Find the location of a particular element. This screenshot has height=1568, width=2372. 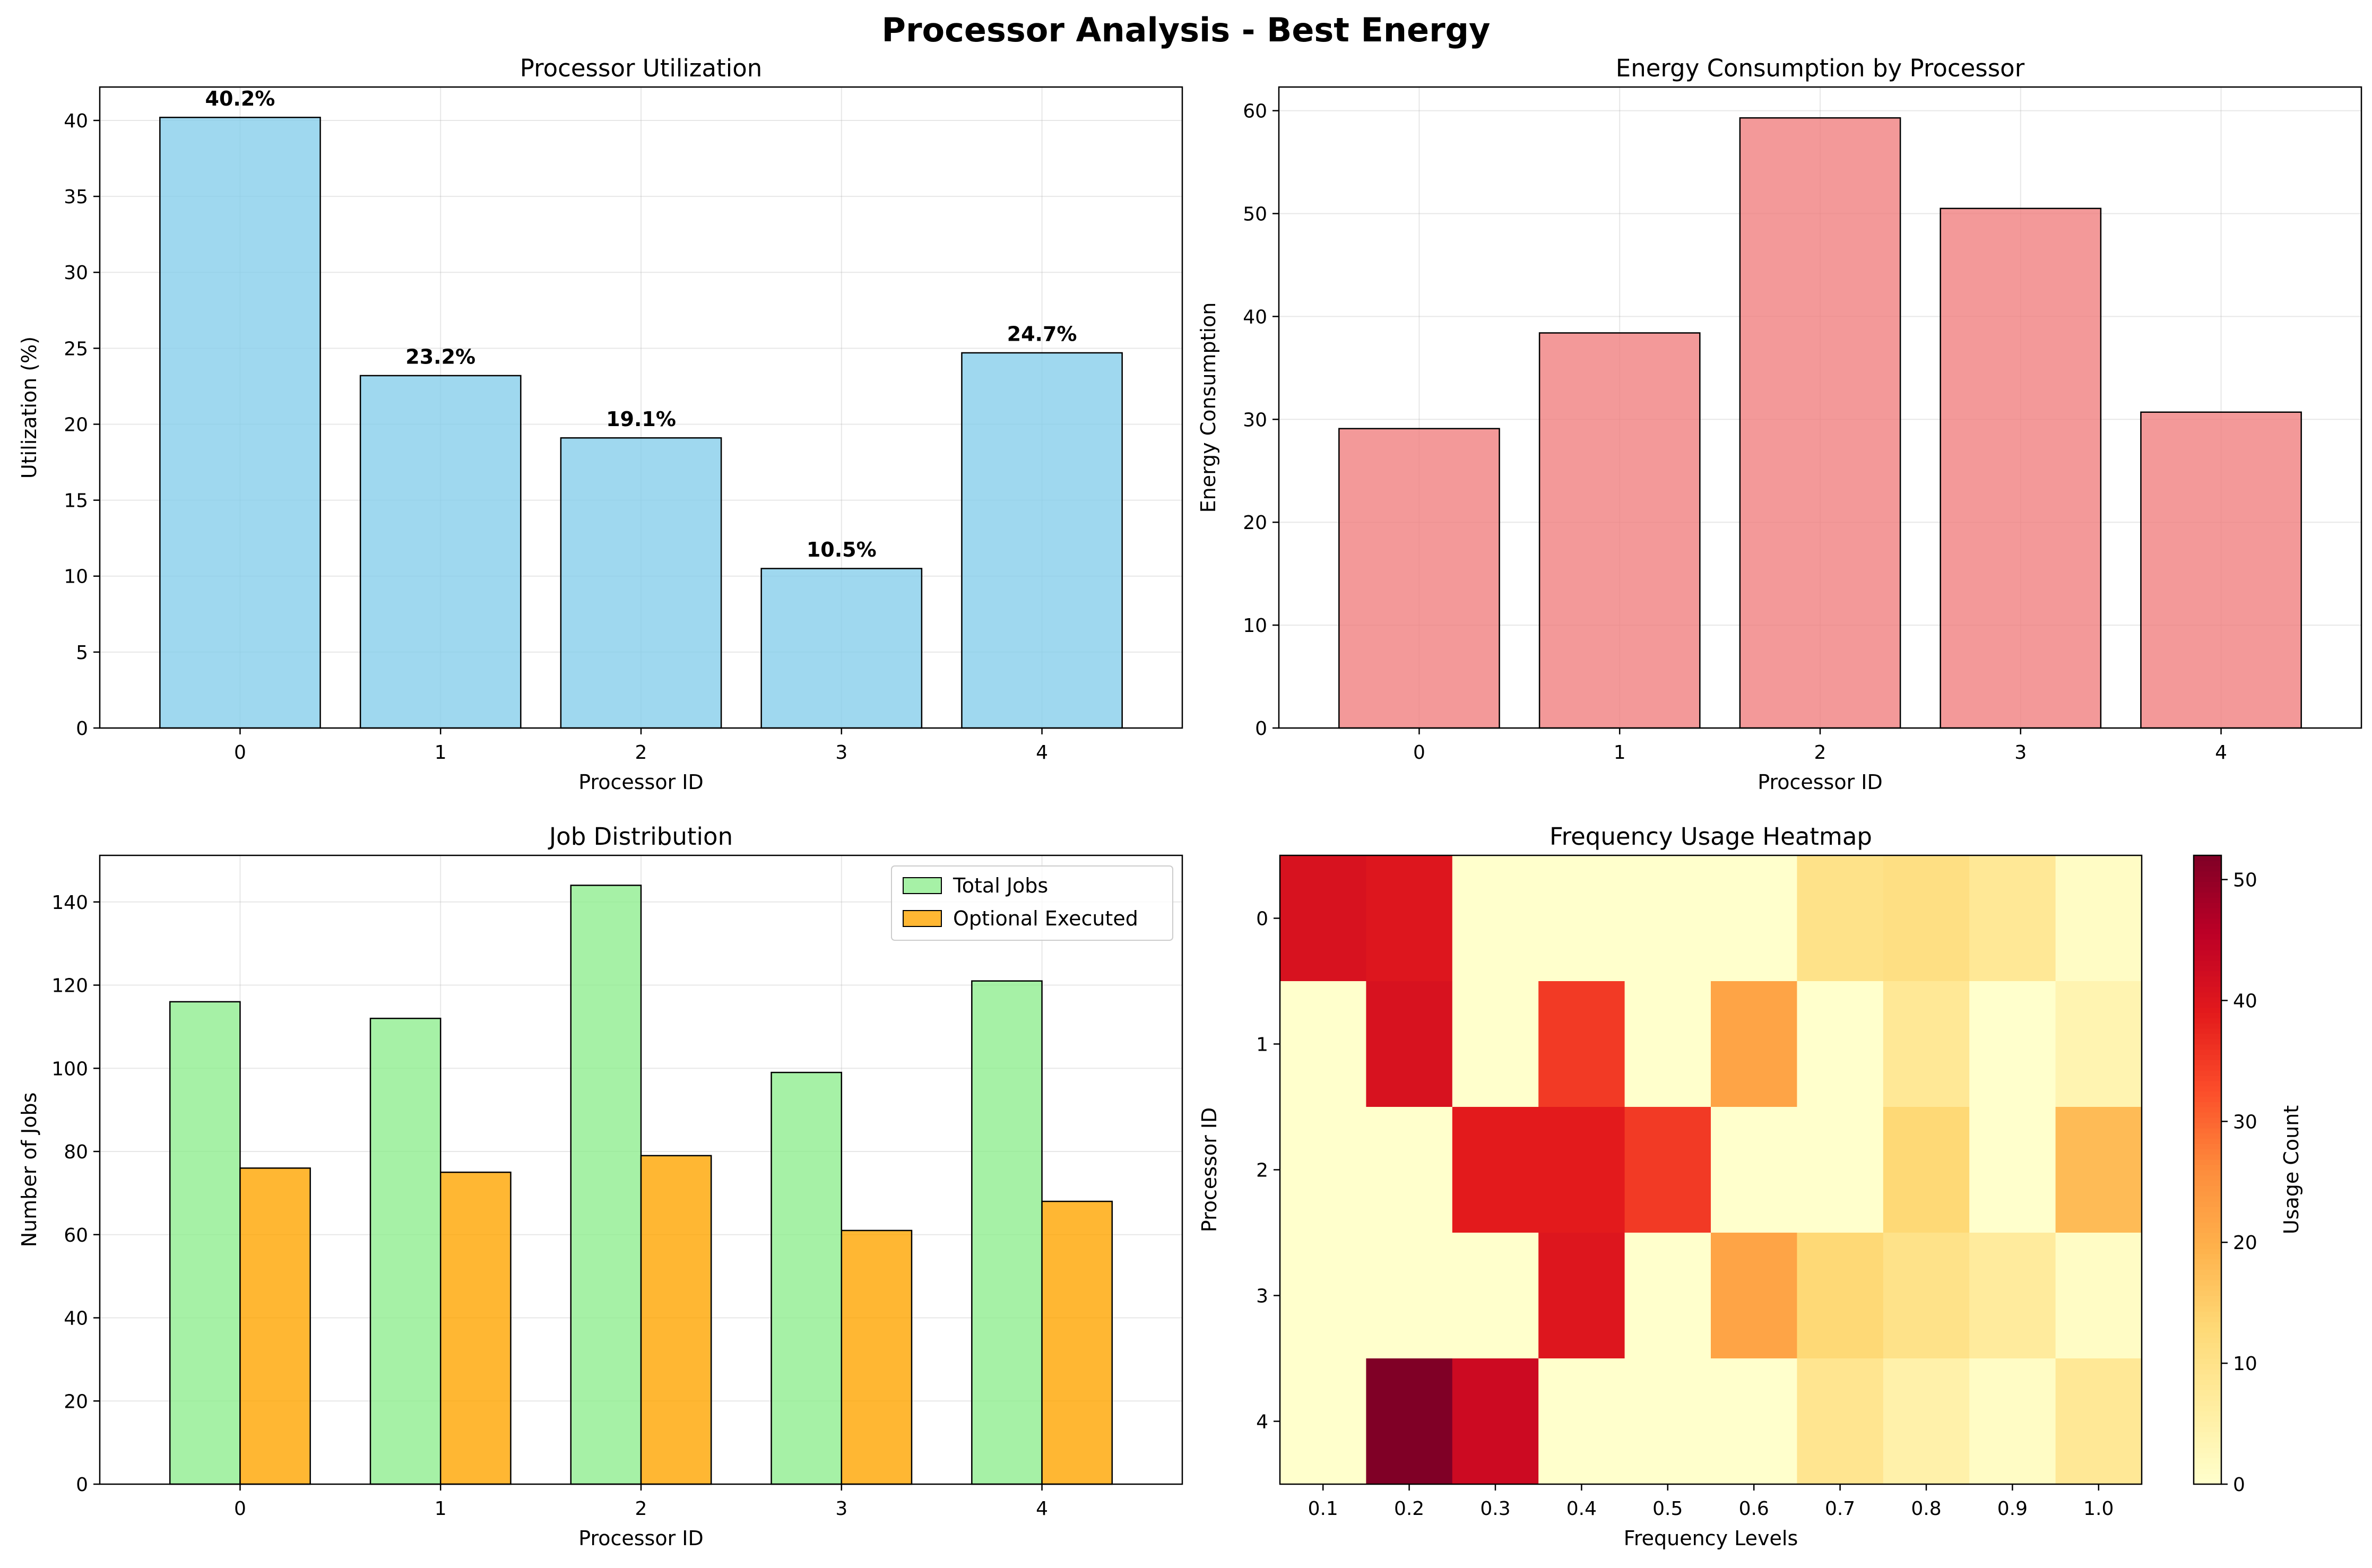

y-tick-label: 0 is located at coordinates (1261, 729).